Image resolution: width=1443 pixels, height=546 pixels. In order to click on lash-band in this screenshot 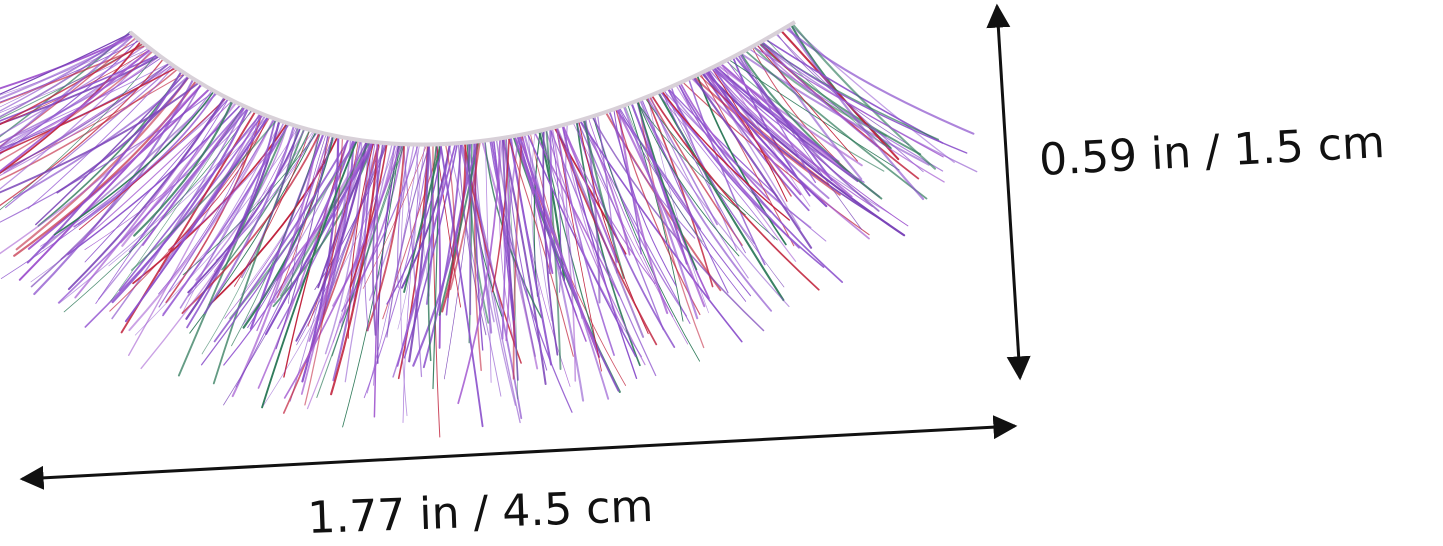, I will do `click(462, 83)`.